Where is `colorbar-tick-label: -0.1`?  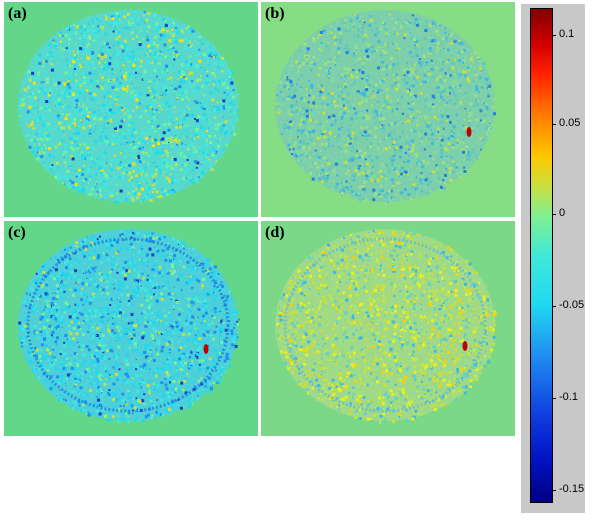 colorbar-tick-label: -0.1 is located at coordinates (568, 397).